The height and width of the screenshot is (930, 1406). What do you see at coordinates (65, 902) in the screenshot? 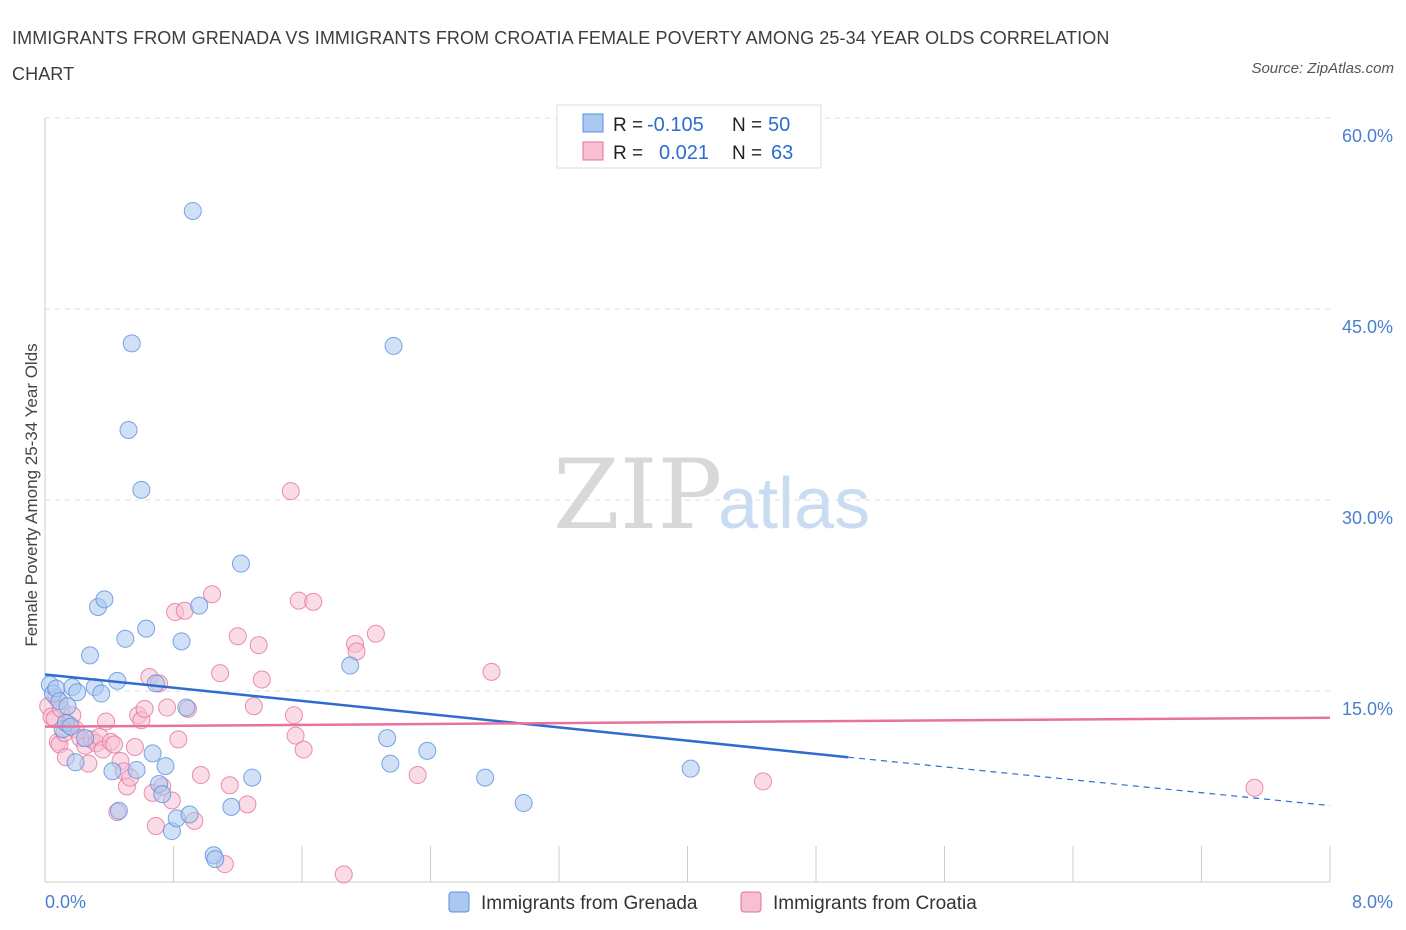
I see `x-tick-label-min: 0.0%` at bounding box center [65, 902].